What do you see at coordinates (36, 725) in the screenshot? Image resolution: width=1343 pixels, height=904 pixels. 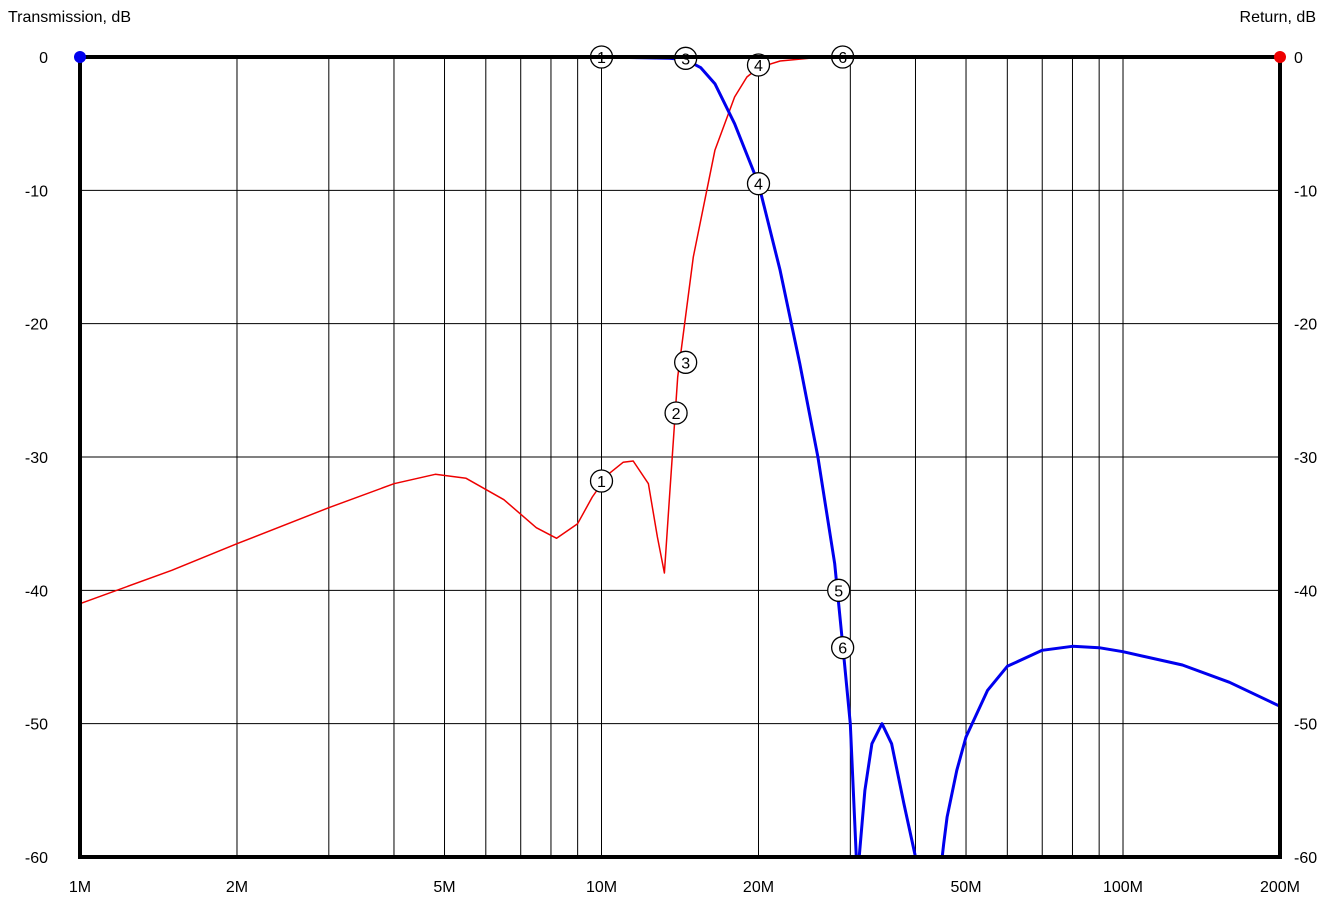 I see `left-y-tick-label: -50` at bounding box center [36, 725].